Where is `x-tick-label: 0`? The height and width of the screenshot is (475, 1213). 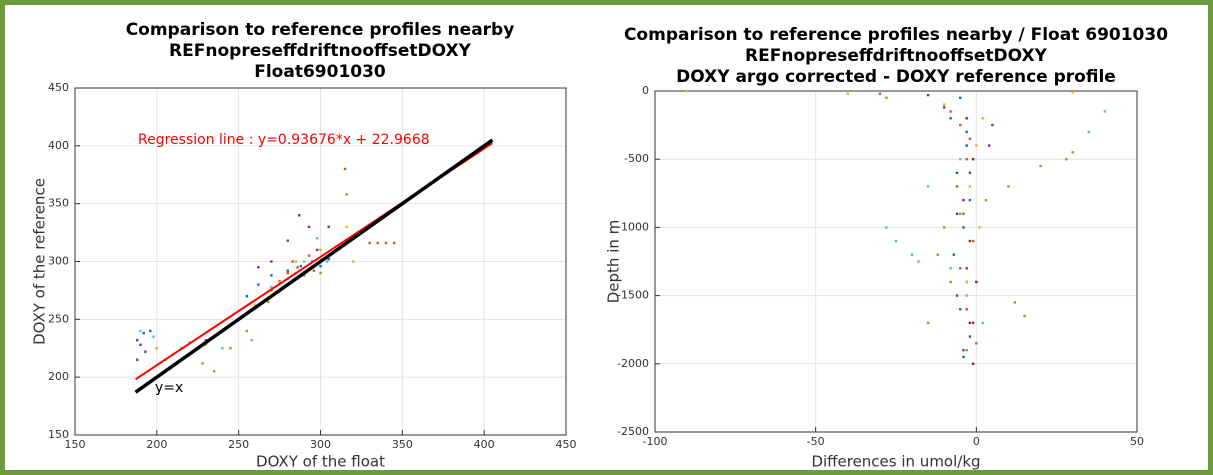
x-tick-label: 0 is located at coordinates (976, 441).